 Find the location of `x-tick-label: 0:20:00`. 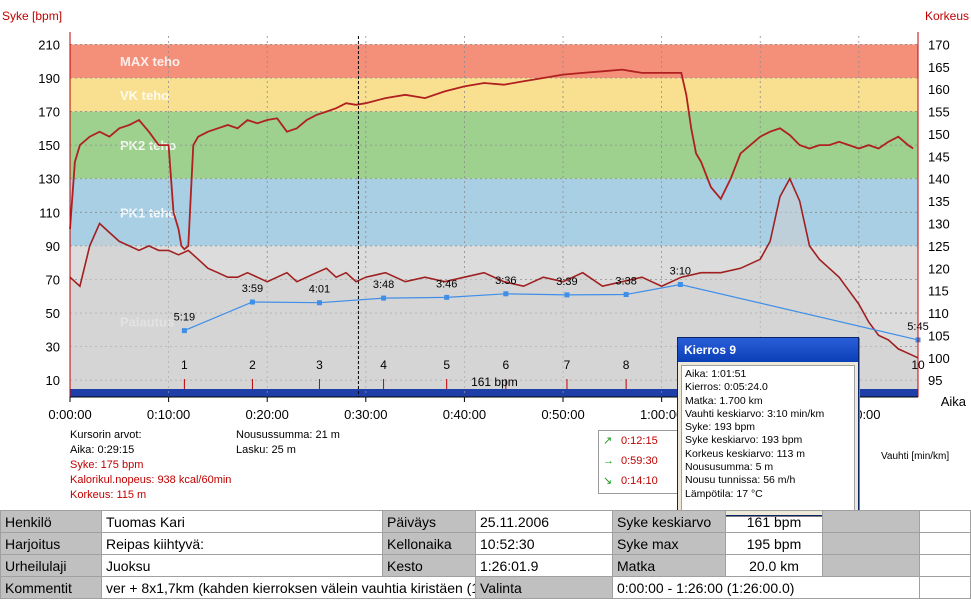

x-tick-label: 0:20:00 is located at coordinates (267, 414).